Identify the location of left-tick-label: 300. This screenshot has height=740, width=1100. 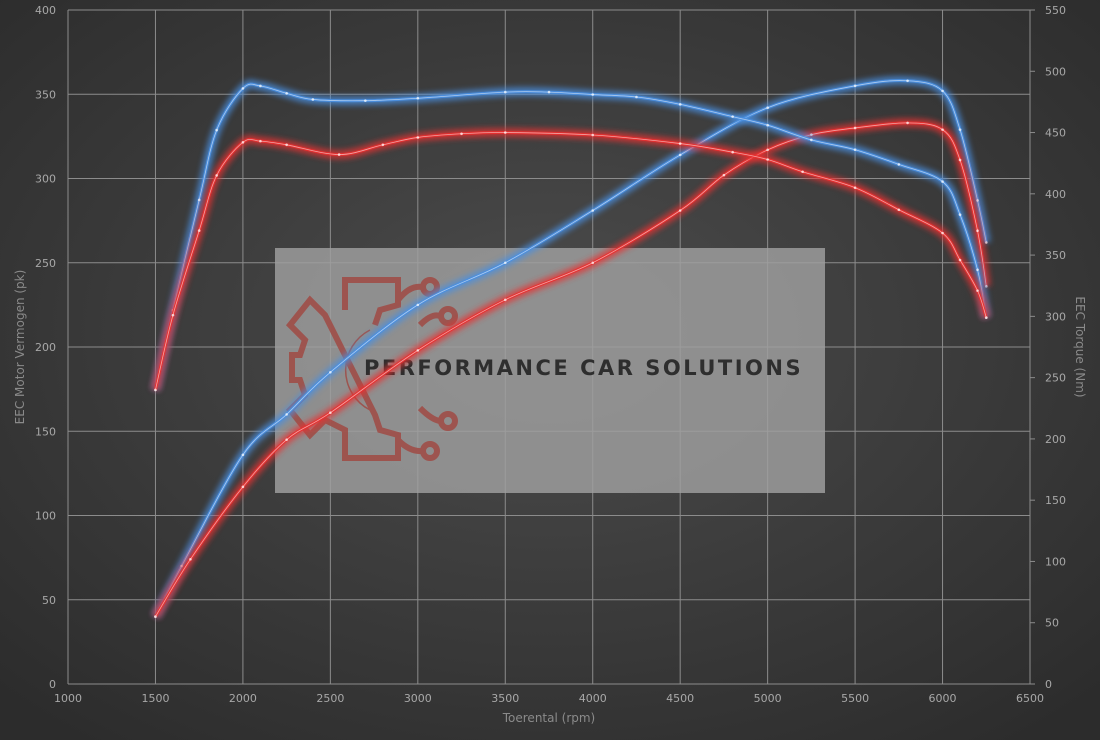
(45, 179).